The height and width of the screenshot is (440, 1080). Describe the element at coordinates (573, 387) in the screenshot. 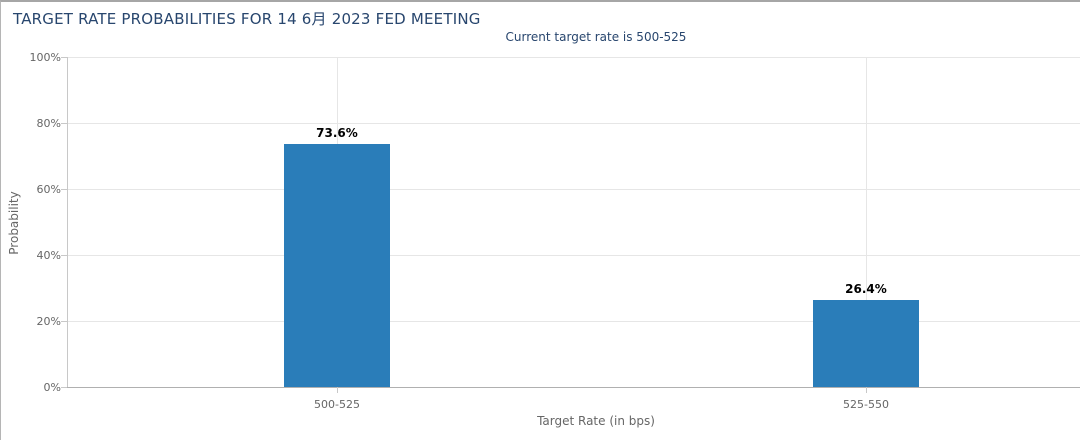

I see `x-axis-line` at that location.